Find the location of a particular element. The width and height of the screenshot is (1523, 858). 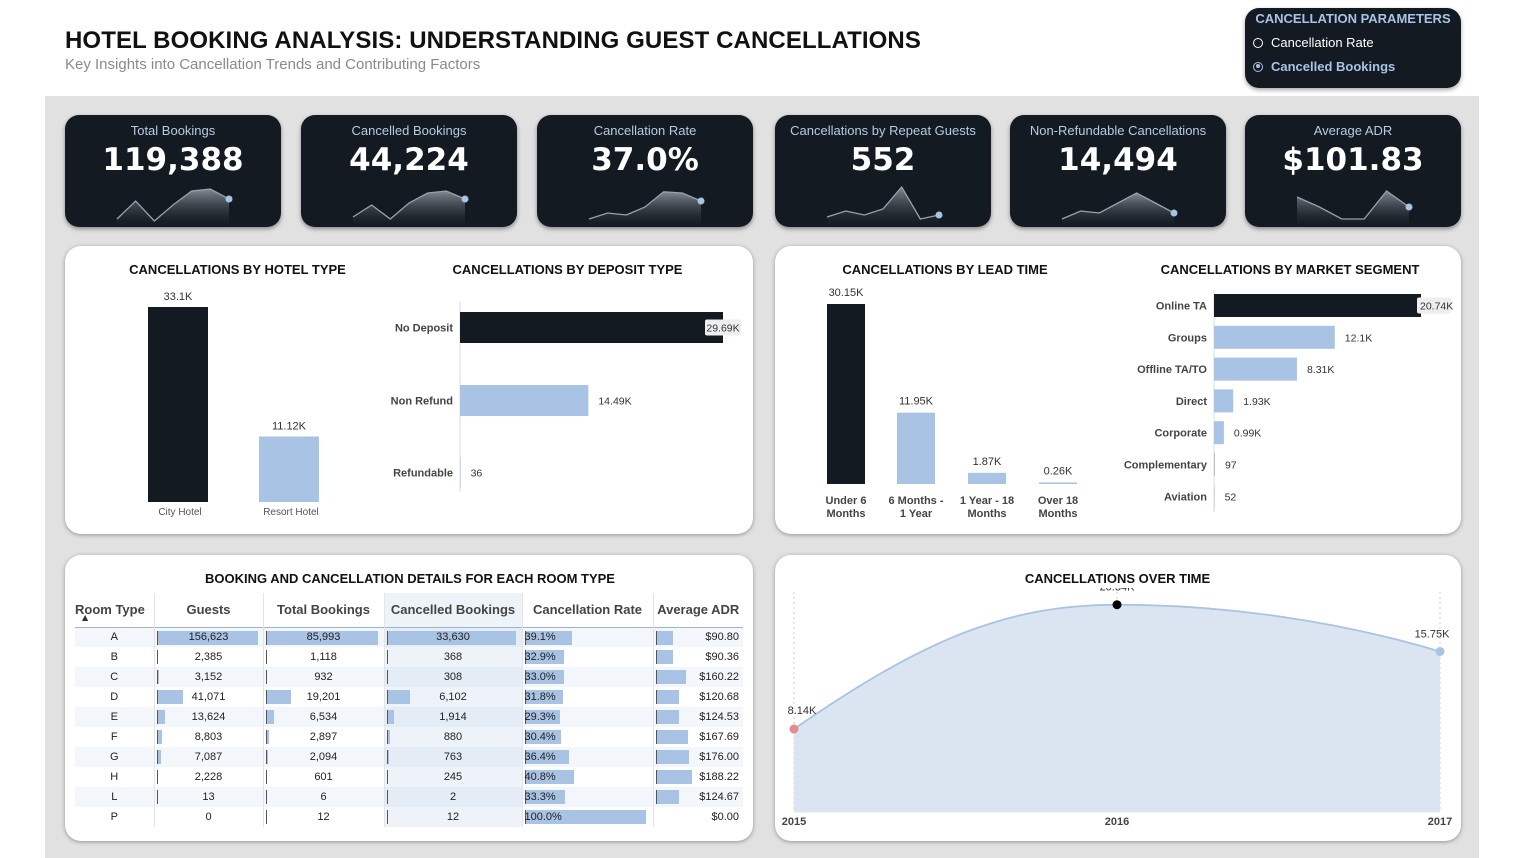

cell-adr: $188.22 is located at coordinates (698, 777).